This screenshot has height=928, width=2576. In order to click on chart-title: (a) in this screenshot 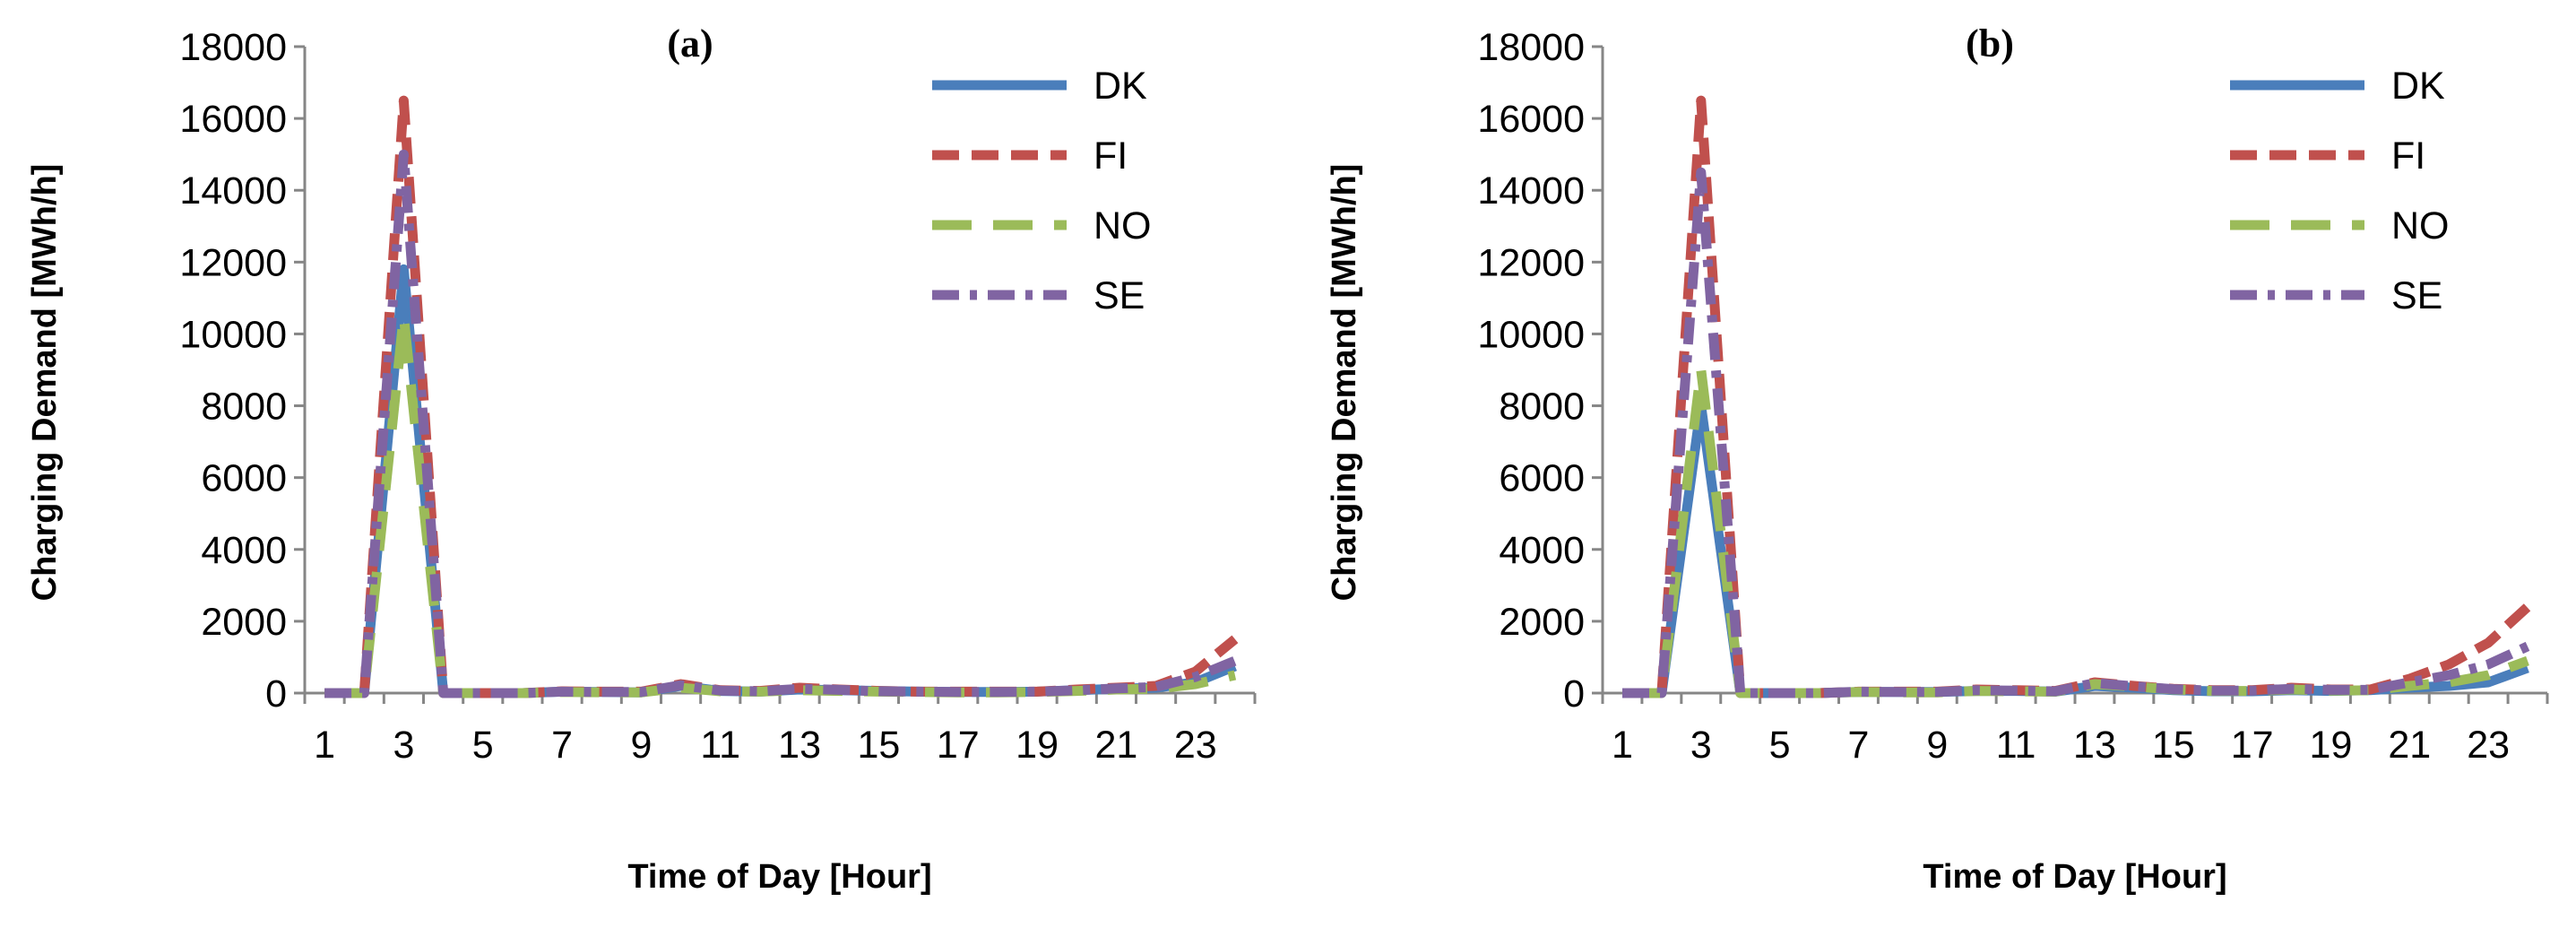, I will do `click(690, 43)`.